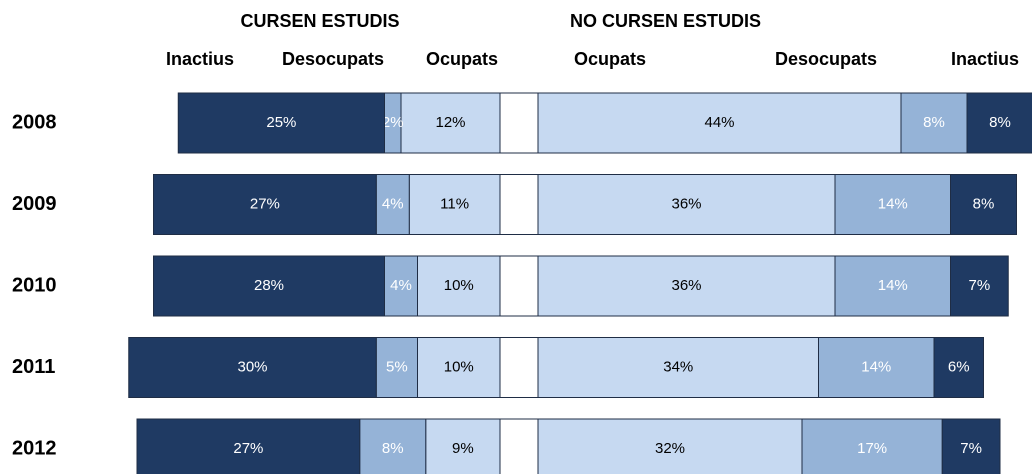  I want to click on value-label: 5%, so click(397, 366).